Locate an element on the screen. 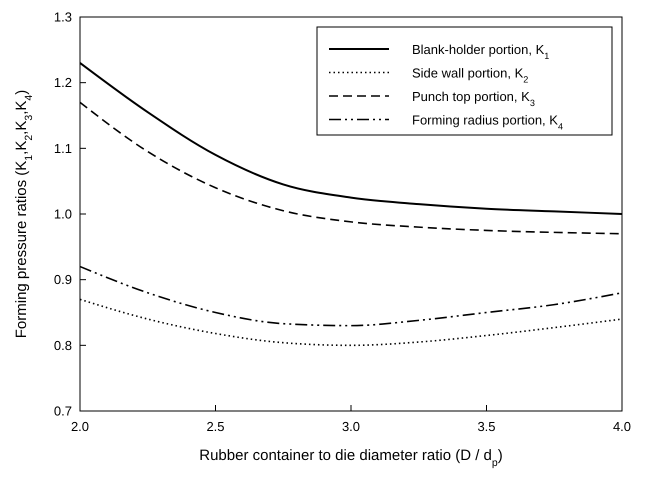 The image size is (646, 478). y-tick-label: 0.7 is located at coordinates (63, 411).